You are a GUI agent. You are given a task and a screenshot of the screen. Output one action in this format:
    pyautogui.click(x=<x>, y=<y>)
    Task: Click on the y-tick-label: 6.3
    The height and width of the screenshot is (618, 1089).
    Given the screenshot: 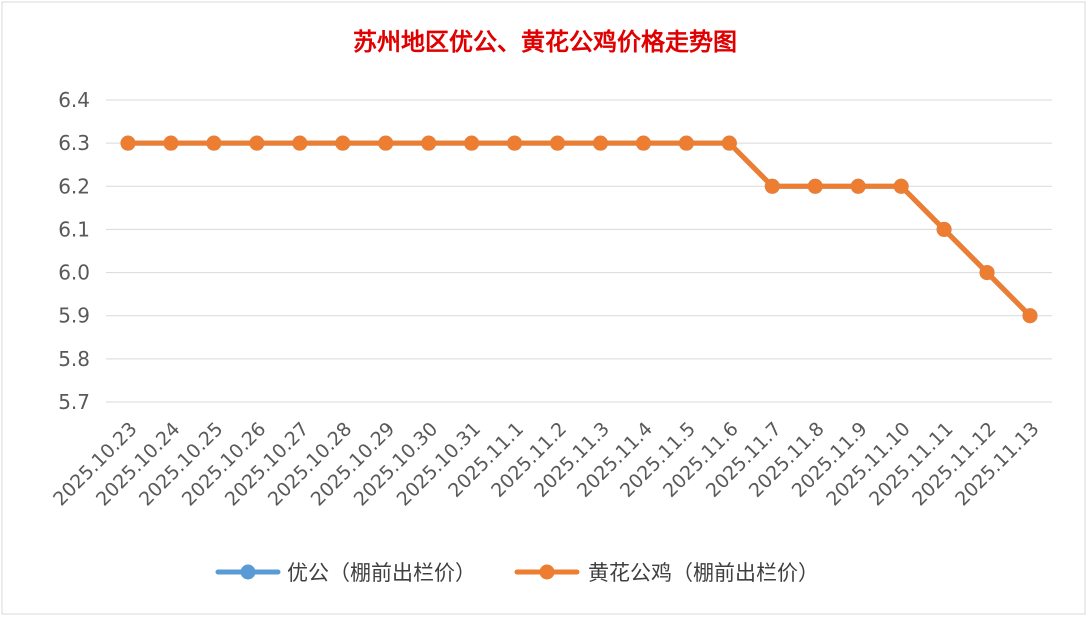 What is the action you would take?
    pyautogui.click(x=74, y=143)
    